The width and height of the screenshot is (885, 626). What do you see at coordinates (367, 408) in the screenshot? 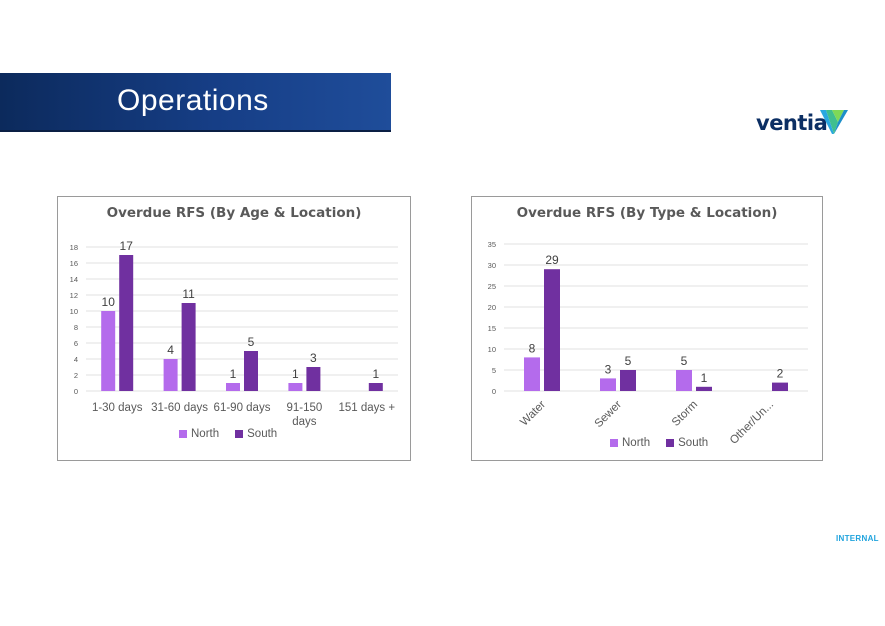
I see `x-tick-label: 151 days +` at bounding box center [367, 408].